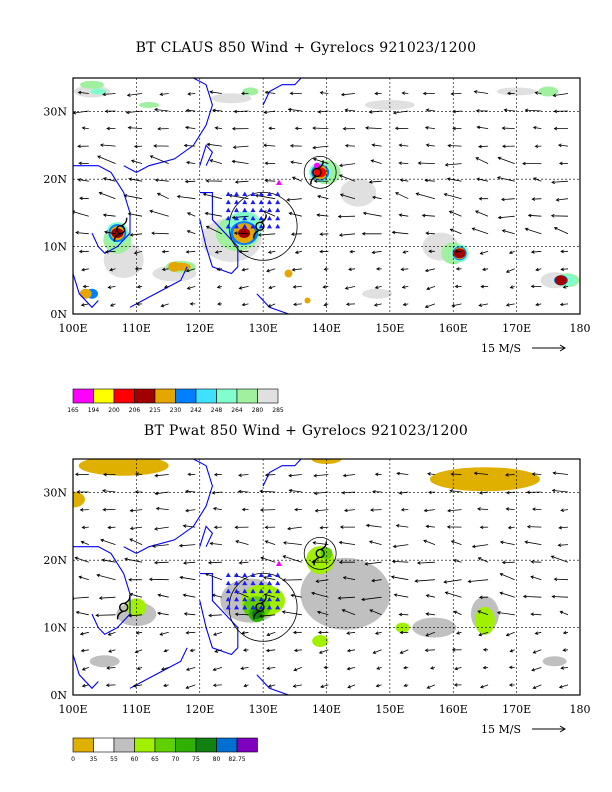 The image size is (612, 792). What do you see at coordinates (217, 759) in the screenshot?
I see `colorbar-tick-label: 80` at bounding box center [217, 759].